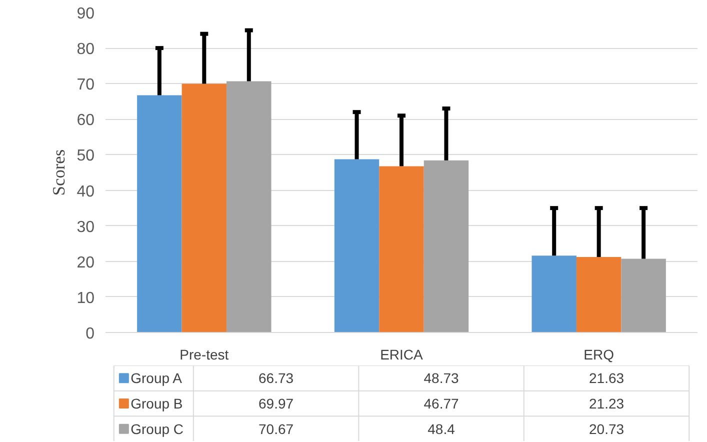  What do you see at coordinates (85, 85) in the screenshot?
I see `y-tick-label: 70` at bounding box center [85, 85].